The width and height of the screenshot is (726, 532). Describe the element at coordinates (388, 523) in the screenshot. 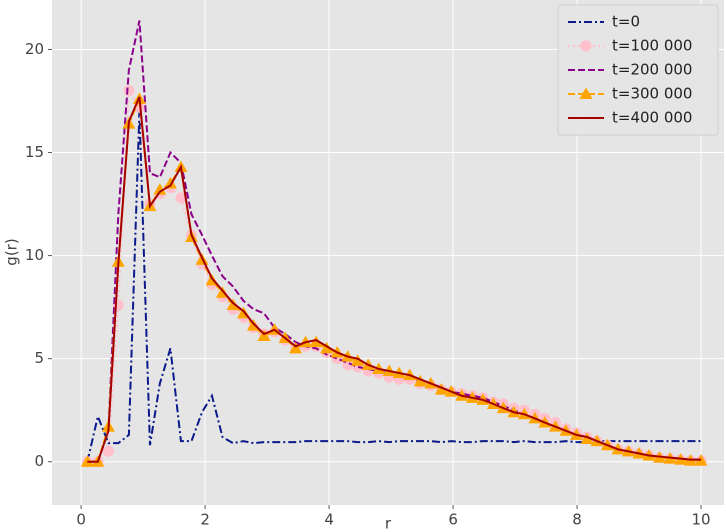

I see `x-axis-label: r` at that location.